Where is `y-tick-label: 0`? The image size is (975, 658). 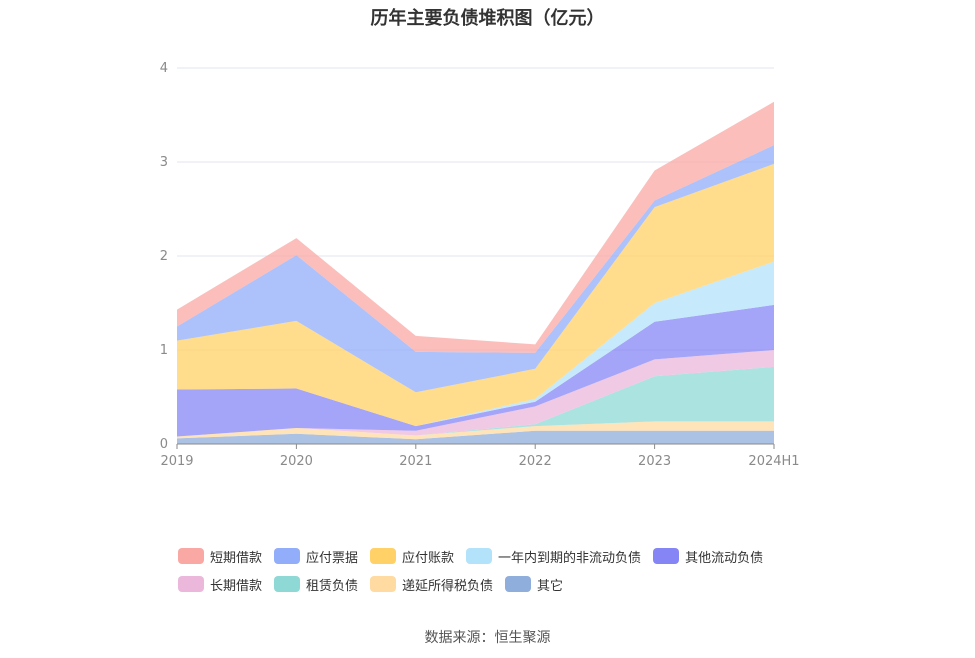
y-tick-label: 0 is located at coordinates (164, 444).